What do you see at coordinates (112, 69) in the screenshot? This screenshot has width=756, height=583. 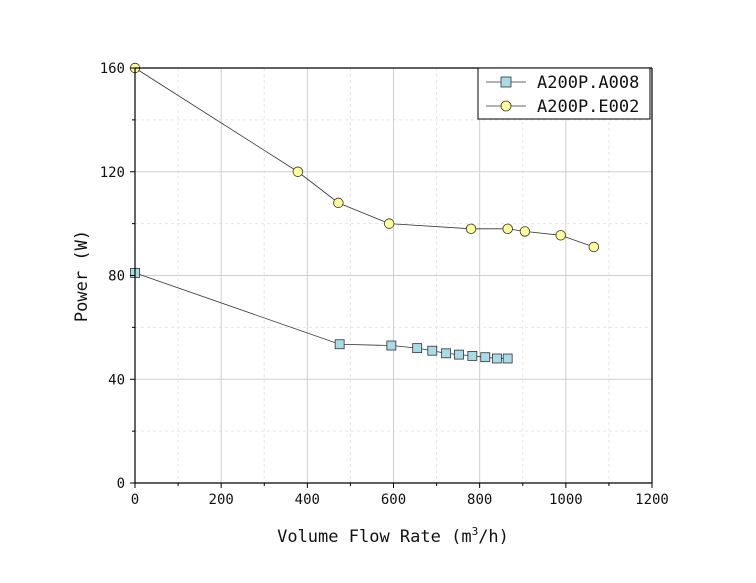 I see `y-tick-label: 160` at bounding box center [112, 69].